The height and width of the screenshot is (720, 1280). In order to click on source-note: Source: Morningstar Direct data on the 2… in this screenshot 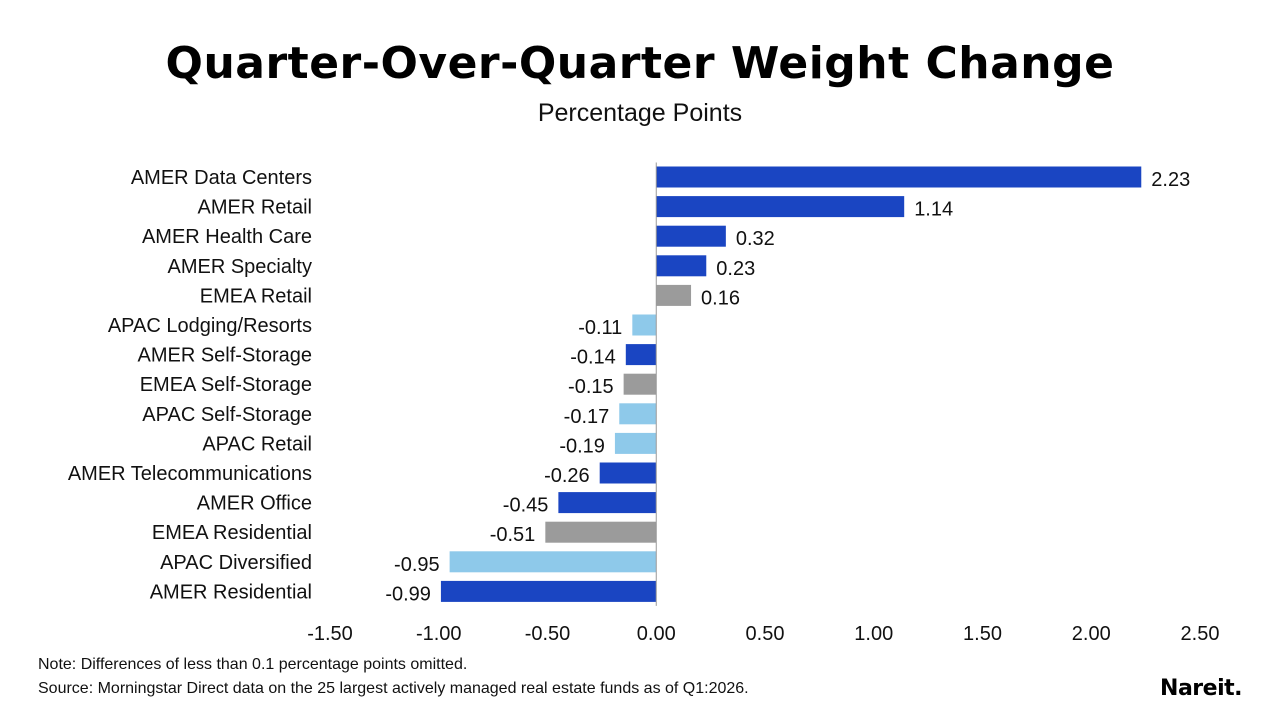, I will do `click(393, 688)`.